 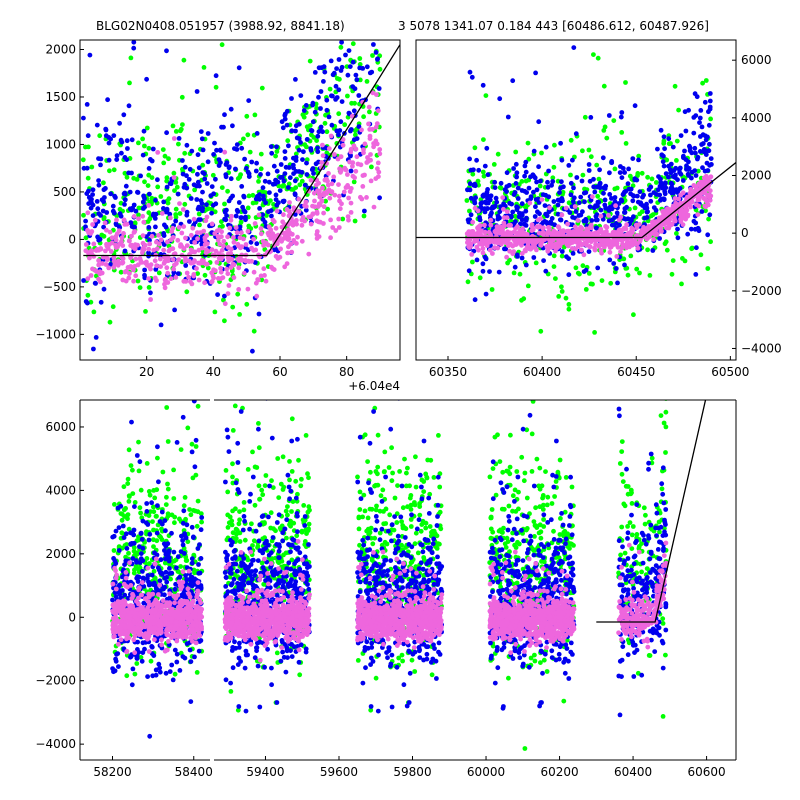 I want to click on model-line, so click(x=576, y=200).